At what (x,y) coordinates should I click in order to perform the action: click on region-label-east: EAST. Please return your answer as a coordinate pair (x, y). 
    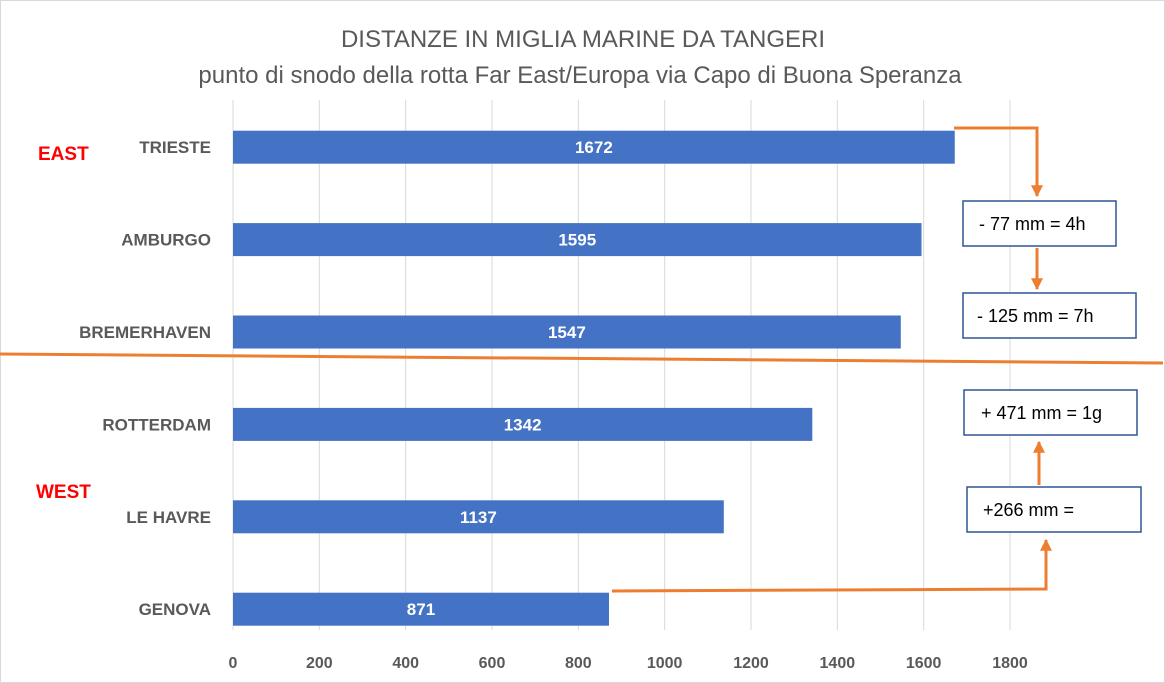
    Looking at the image, I should click on (63, 154).